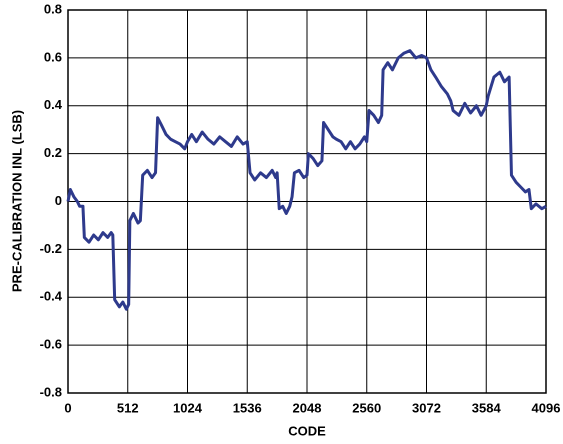 The width and height of the screenshot is (563, 444). What do you see at coordinates (58, 200) in the screenshot?
I see `y-tick-label: 0` at bounding box center [58, 200].